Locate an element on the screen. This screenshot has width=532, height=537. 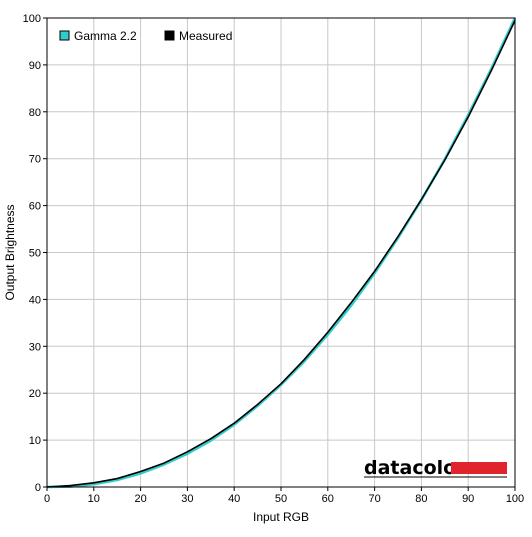
y-tick-label: 50 is located at coordinates (35, 254).